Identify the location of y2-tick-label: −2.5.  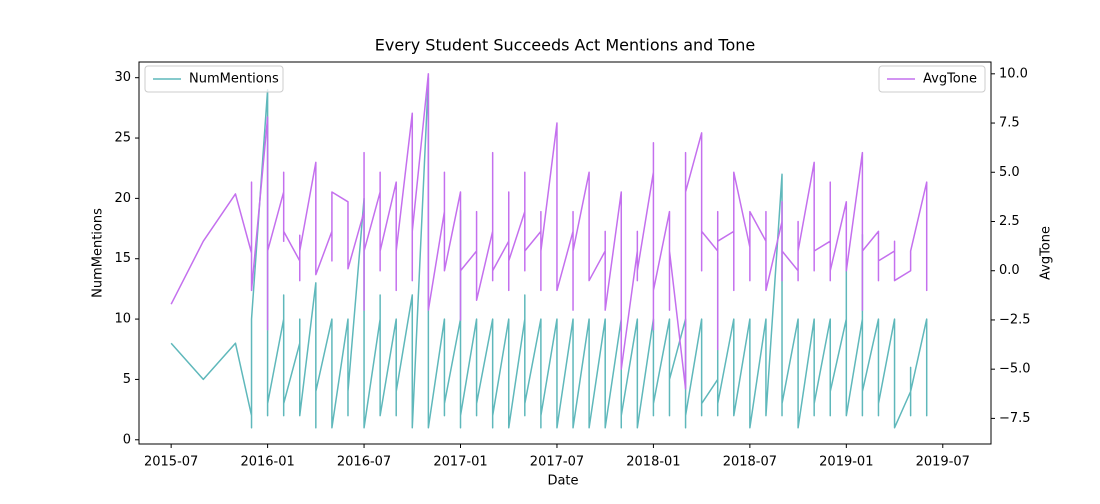
(1015, 319).